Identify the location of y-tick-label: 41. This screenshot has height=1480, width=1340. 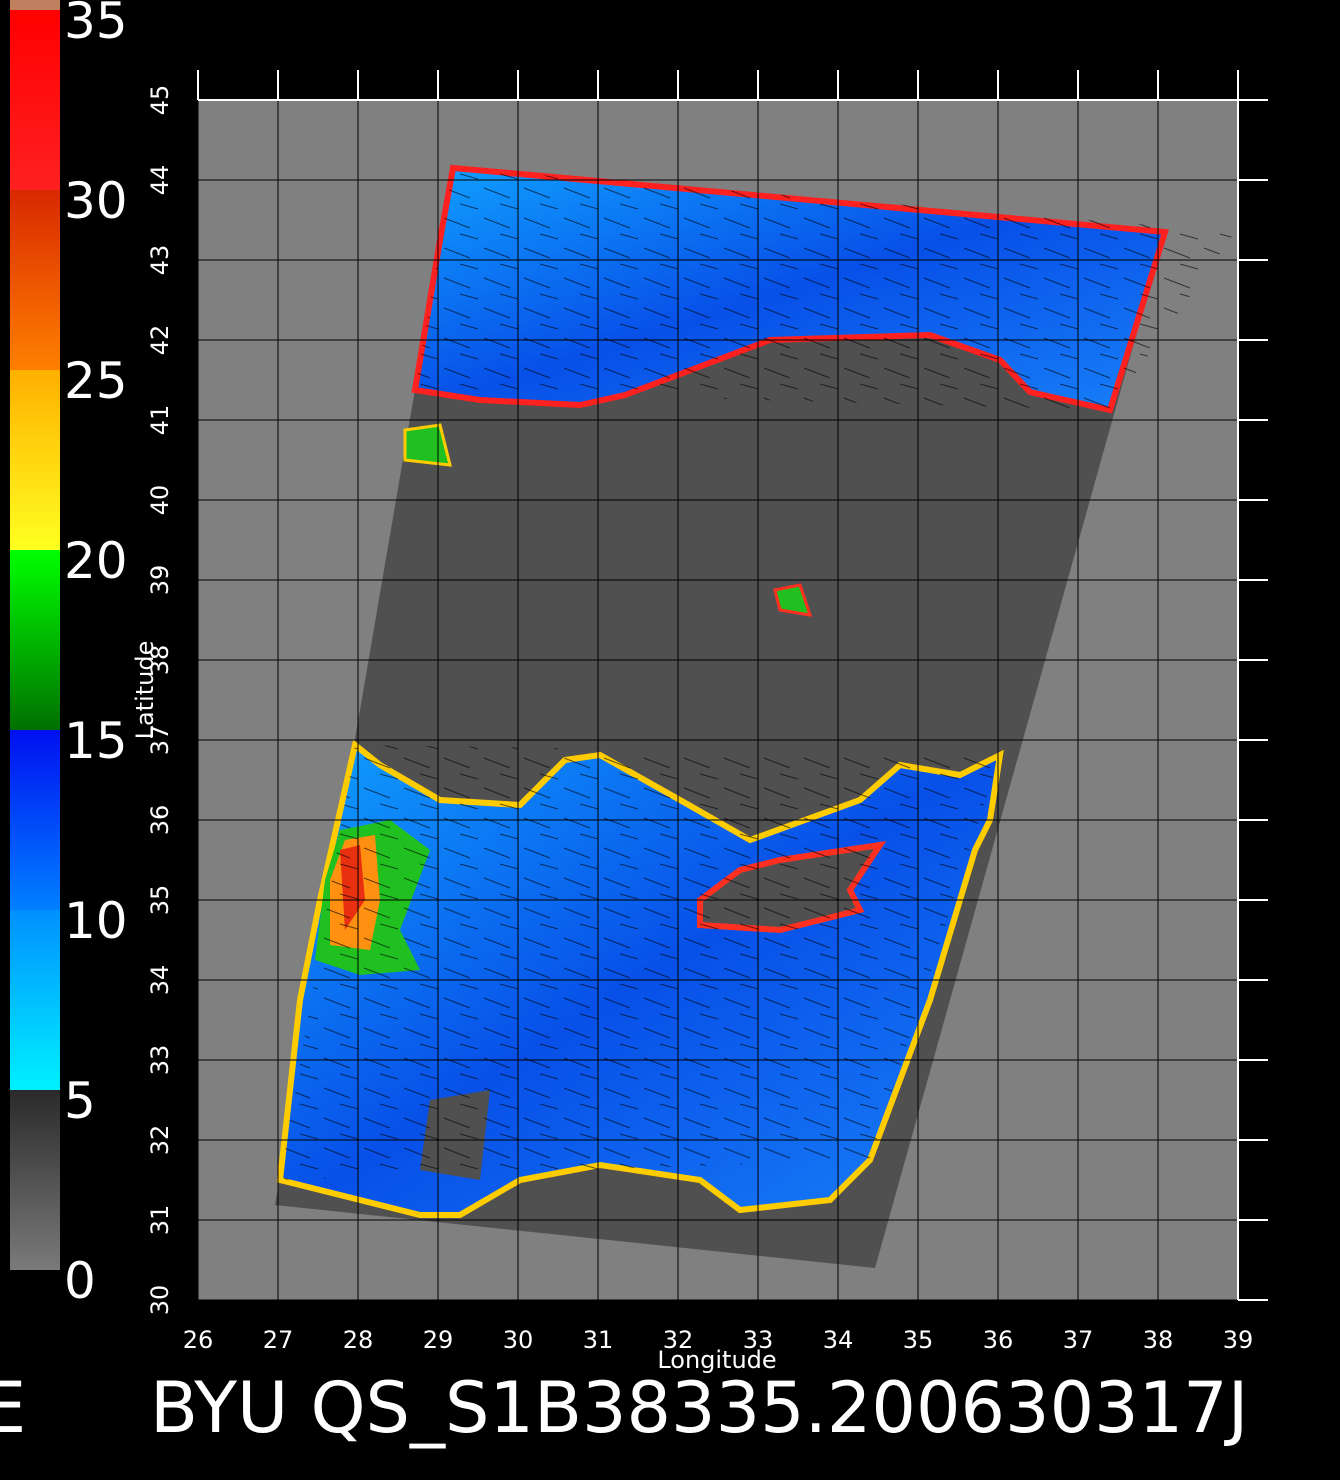
(160, 420).